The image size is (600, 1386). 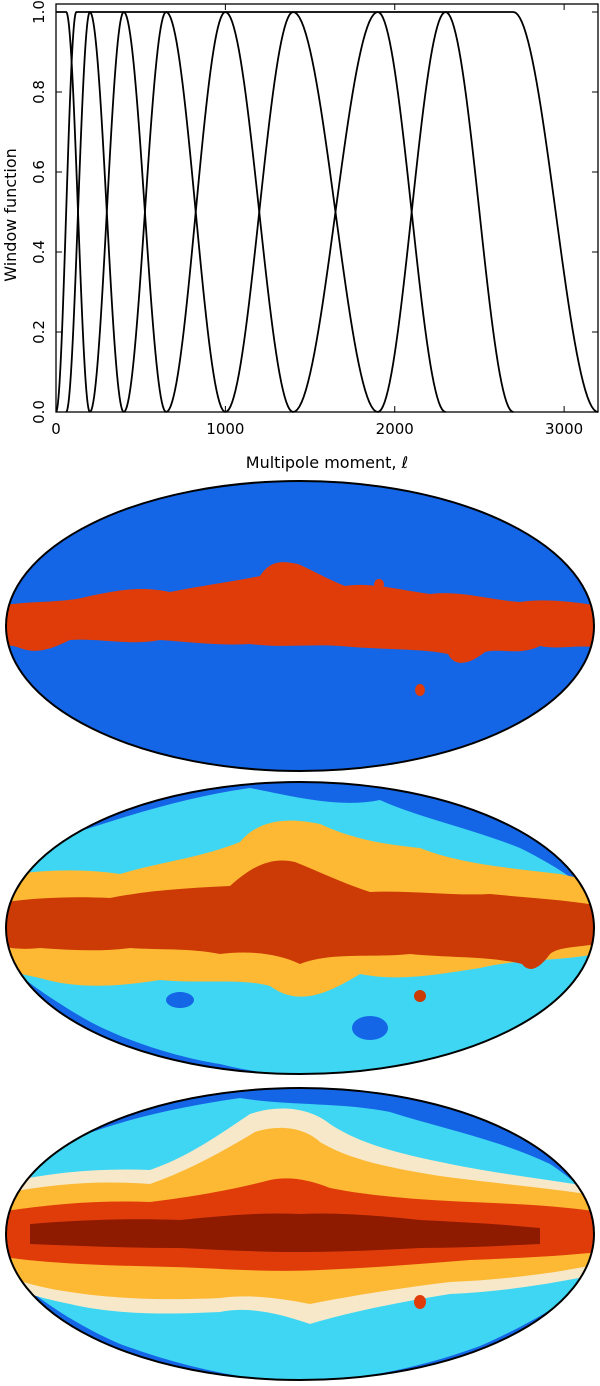 I want to click on deep-red-region, so click(x=300, y=914).